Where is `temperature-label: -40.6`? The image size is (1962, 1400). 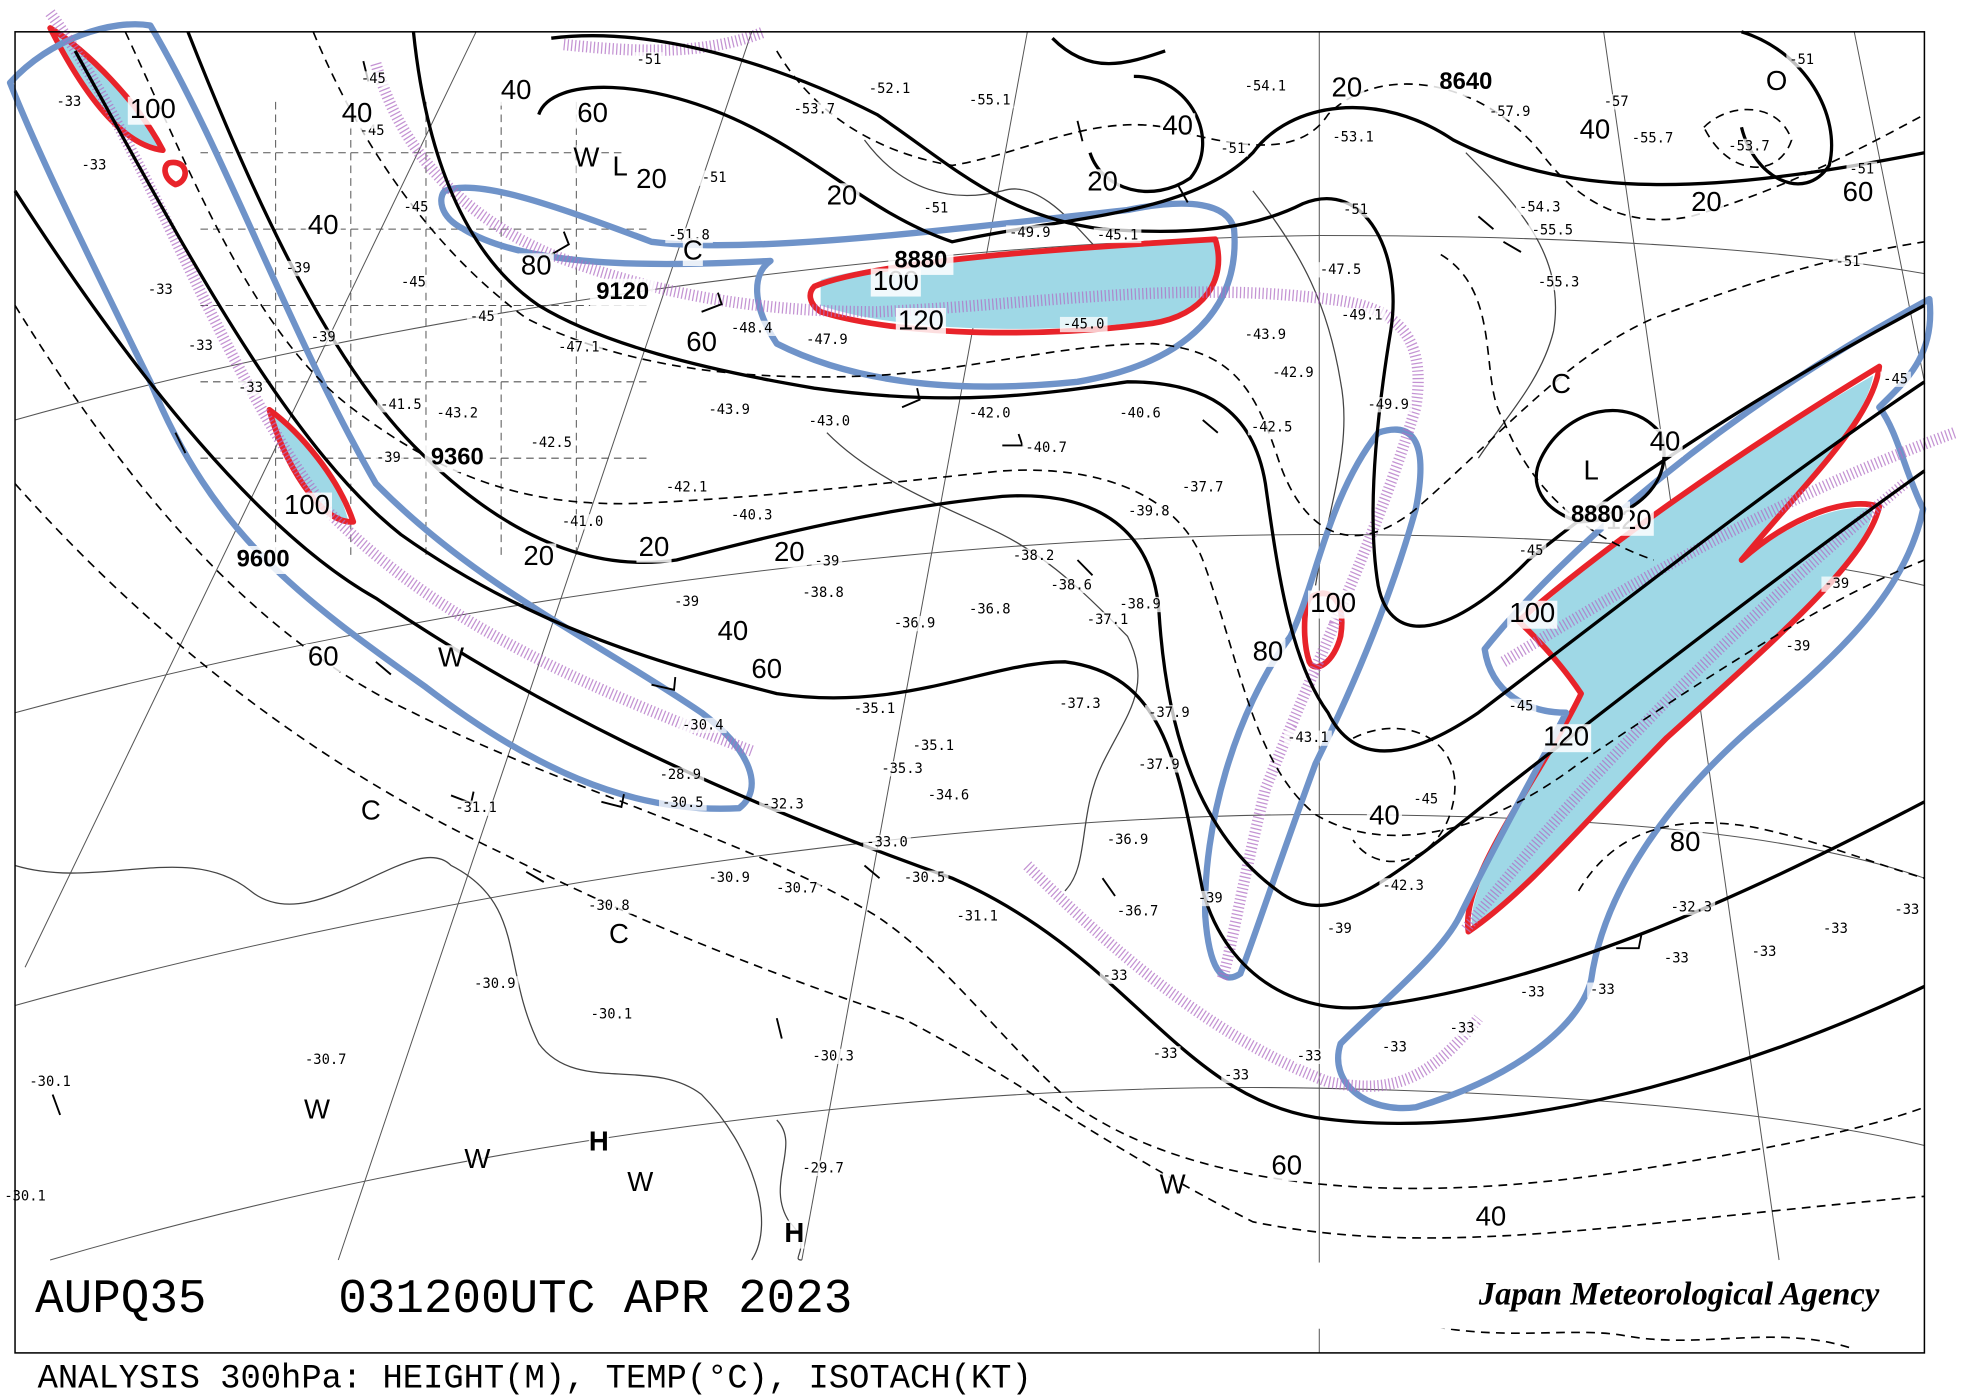 temperature-label: -40.6 is located at coordinates (1139, 414).